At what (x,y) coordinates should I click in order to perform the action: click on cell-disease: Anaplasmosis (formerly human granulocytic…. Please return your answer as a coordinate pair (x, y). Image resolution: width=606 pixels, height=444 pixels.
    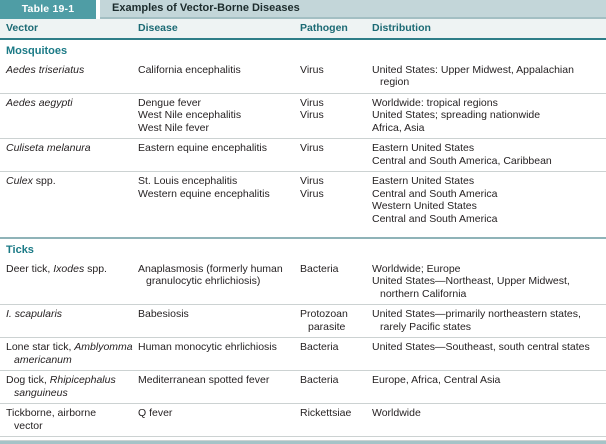
    Looking at the image, I should click on (219, 282).